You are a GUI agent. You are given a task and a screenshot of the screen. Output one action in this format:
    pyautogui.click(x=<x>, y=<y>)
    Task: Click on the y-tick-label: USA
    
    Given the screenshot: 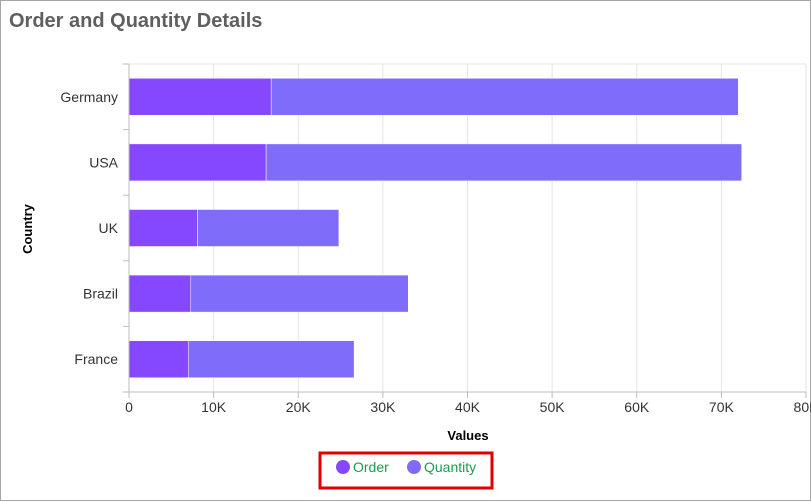 What is the action you would take?
    pyautogui.click(x=103, y=162)
    